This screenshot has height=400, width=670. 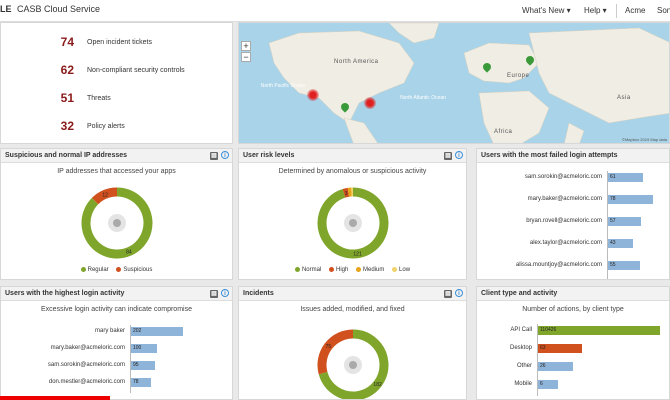 What do you see at coordinates (104, 196) in the screenshot?
I see `donut-segment-suspicious` at bounding box center [104, 196].